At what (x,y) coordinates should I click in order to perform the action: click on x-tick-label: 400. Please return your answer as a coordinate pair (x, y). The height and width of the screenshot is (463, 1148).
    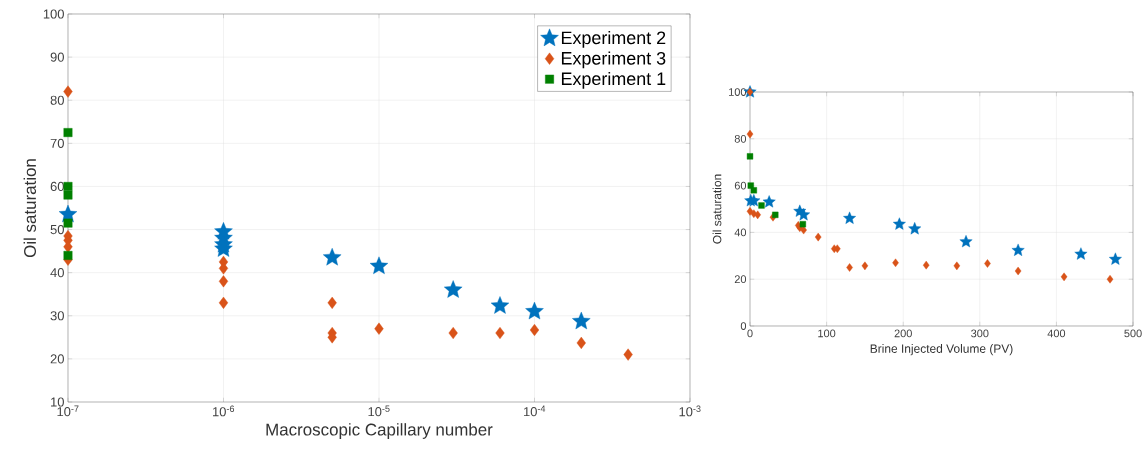
    Looking at the image, I should click on (1056, 333).